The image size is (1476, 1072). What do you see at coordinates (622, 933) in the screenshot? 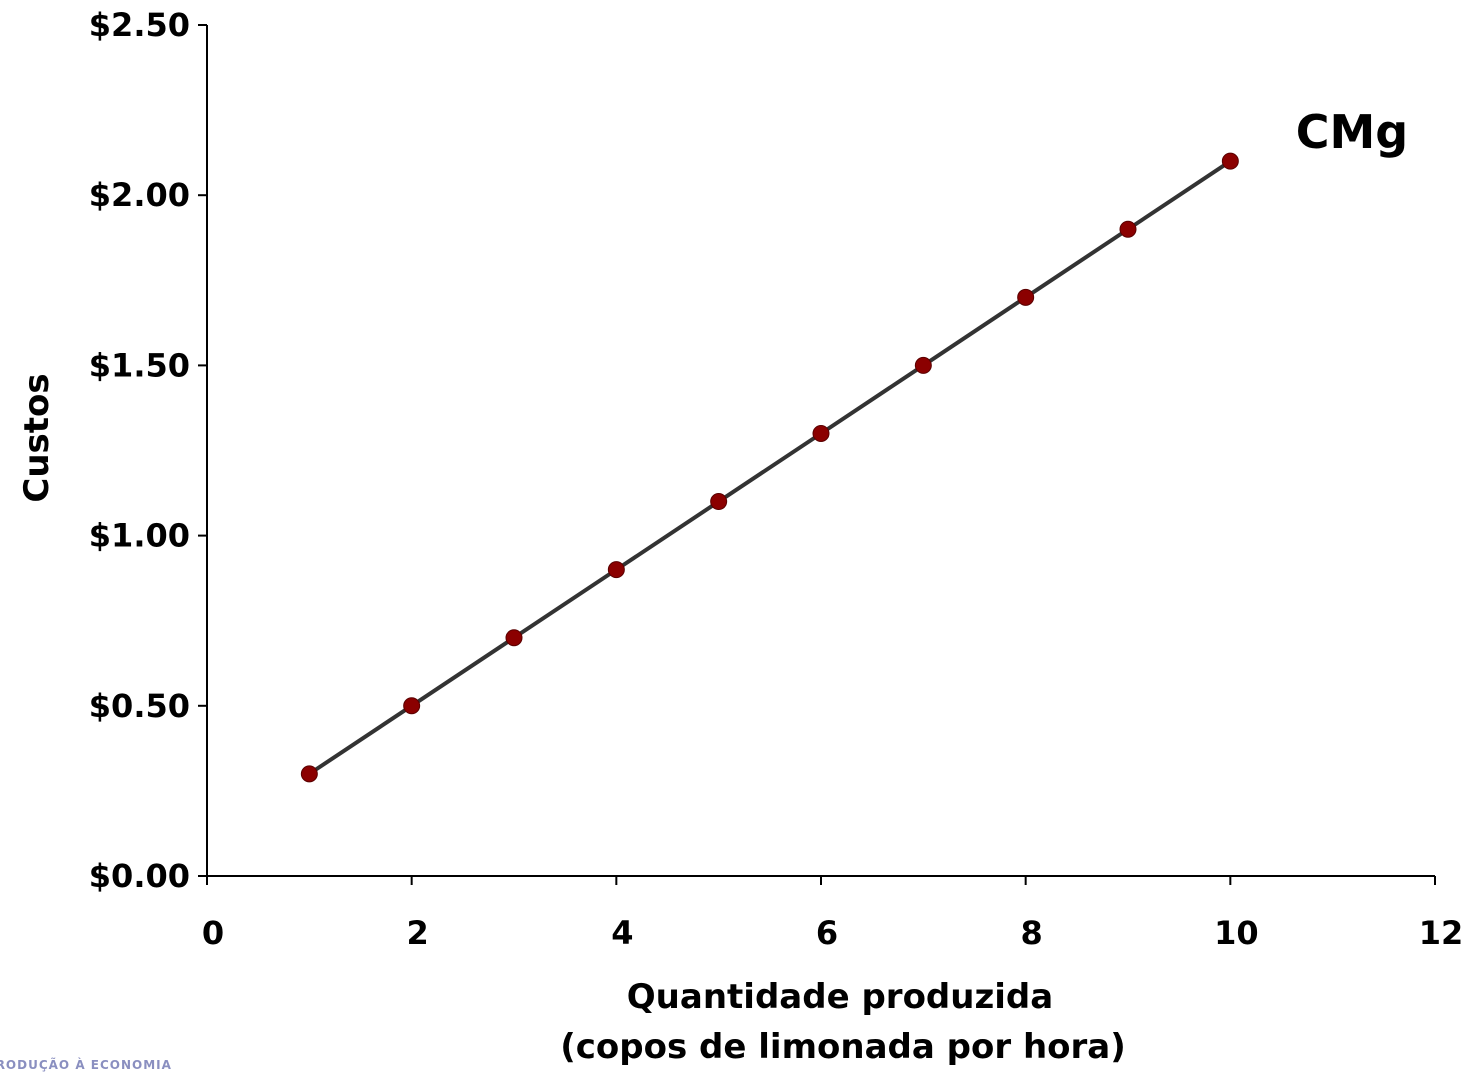
I see `x-tick-label: 4` at bounding box center [622, 933].